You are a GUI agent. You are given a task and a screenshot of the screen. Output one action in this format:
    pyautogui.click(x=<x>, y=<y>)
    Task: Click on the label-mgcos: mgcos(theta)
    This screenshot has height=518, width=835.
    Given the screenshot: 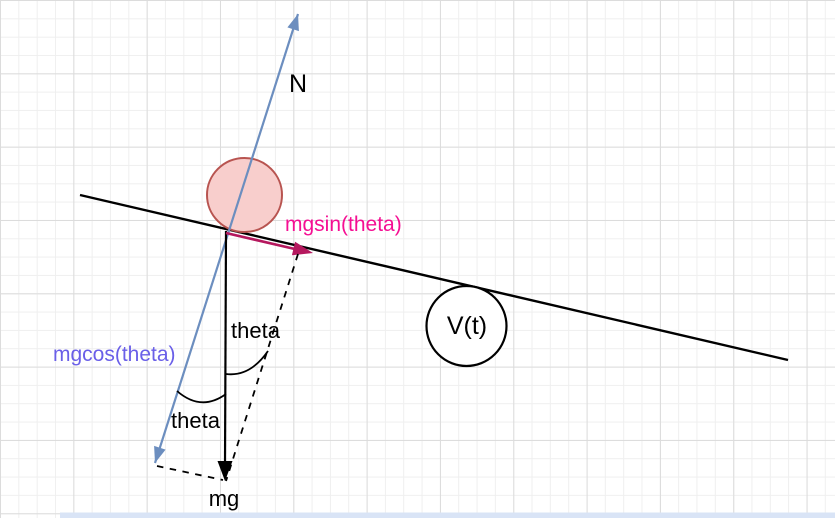 What is the action you would take?
    pyautogui.click(x=114, y=354)
    